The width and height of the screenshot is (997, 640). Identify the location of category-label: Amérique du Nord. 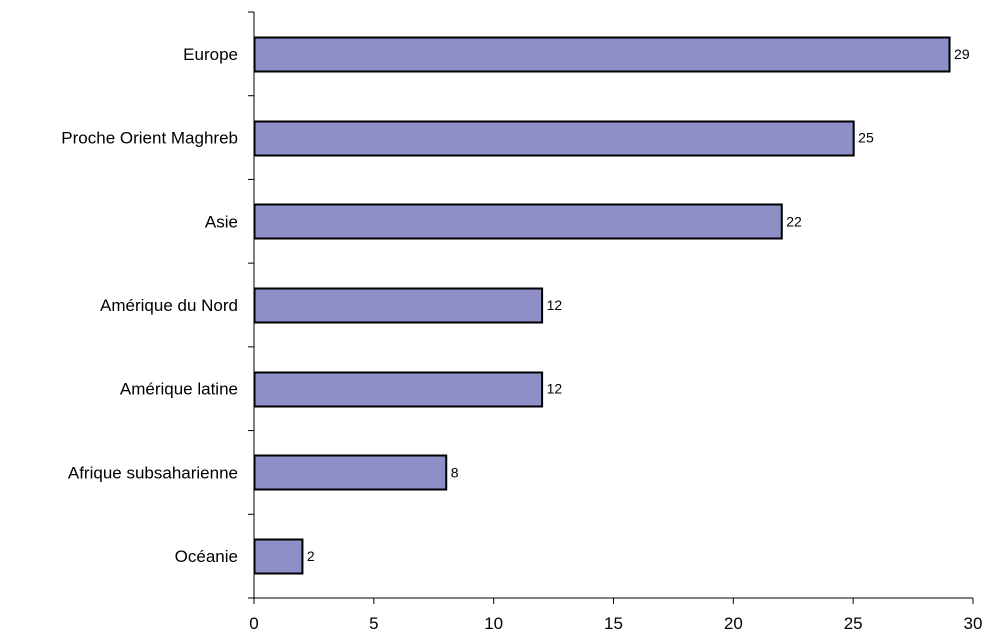
(169, 305).